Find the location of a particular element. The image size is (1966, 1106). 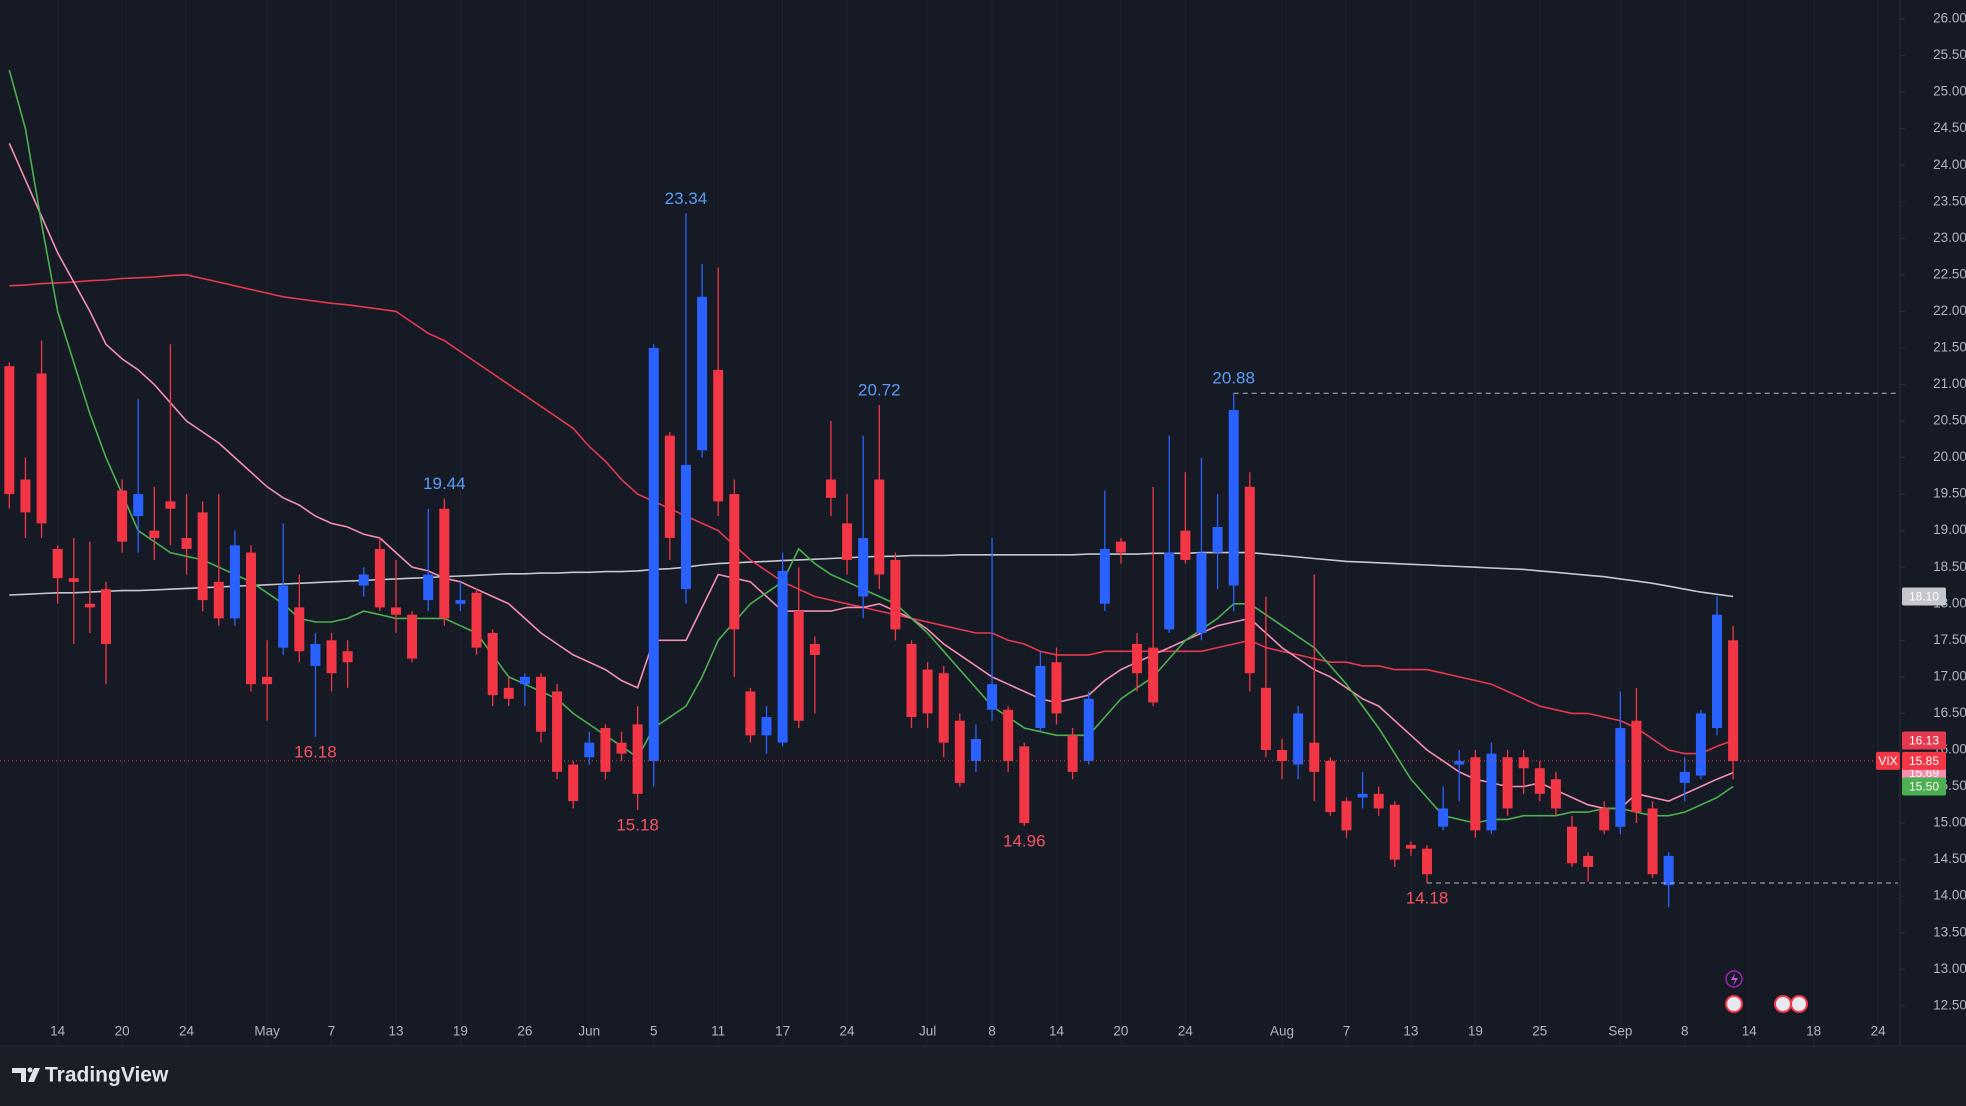

y-tick-label: 22.50 is located at coordinates (1949, 273).